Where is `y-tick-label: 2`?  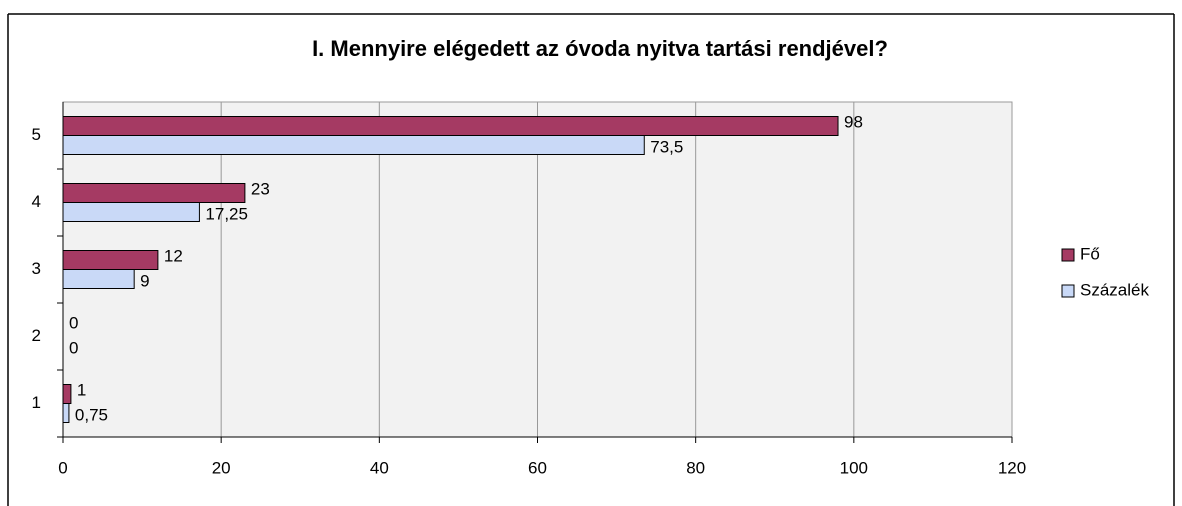
y-tick-label: 2 is located at coordinates (36, 335).